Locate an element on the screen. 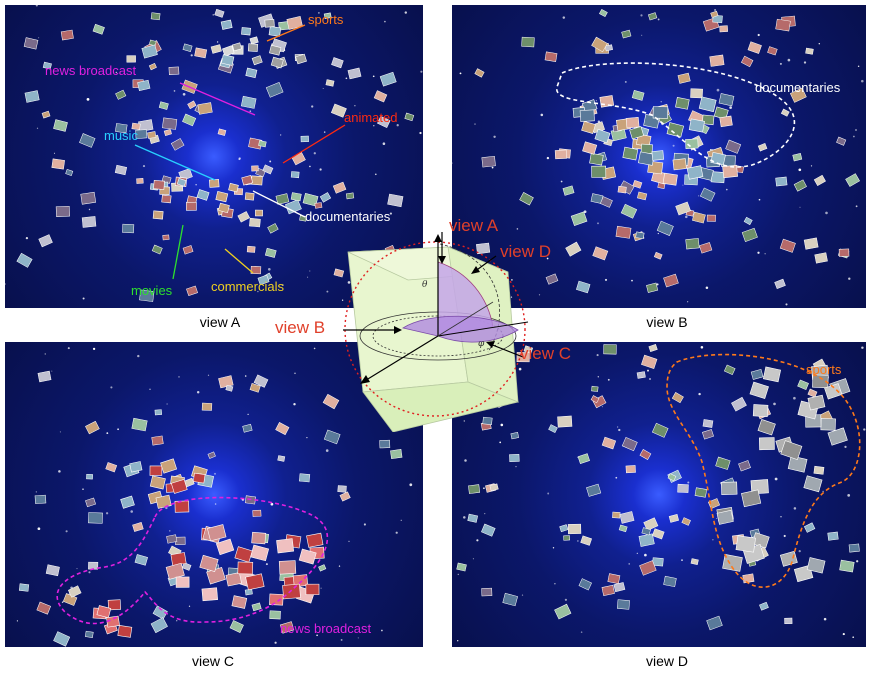 The width and height of the screenshot is (870, 673). news-broadcast-arrow is located at coordinates (217, 99).